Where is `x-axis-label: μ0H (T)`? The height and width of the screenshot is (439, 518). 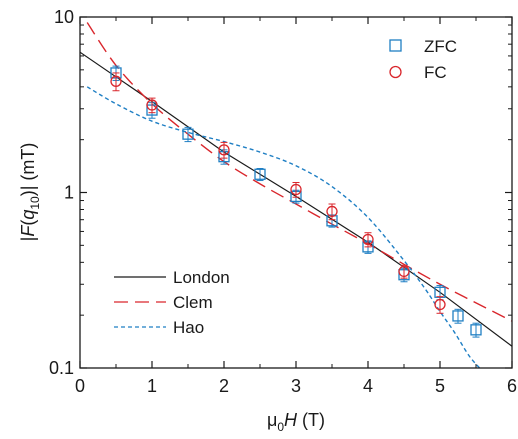
x-axis-label: μ0H (T) is located at coordinates (296, 422).